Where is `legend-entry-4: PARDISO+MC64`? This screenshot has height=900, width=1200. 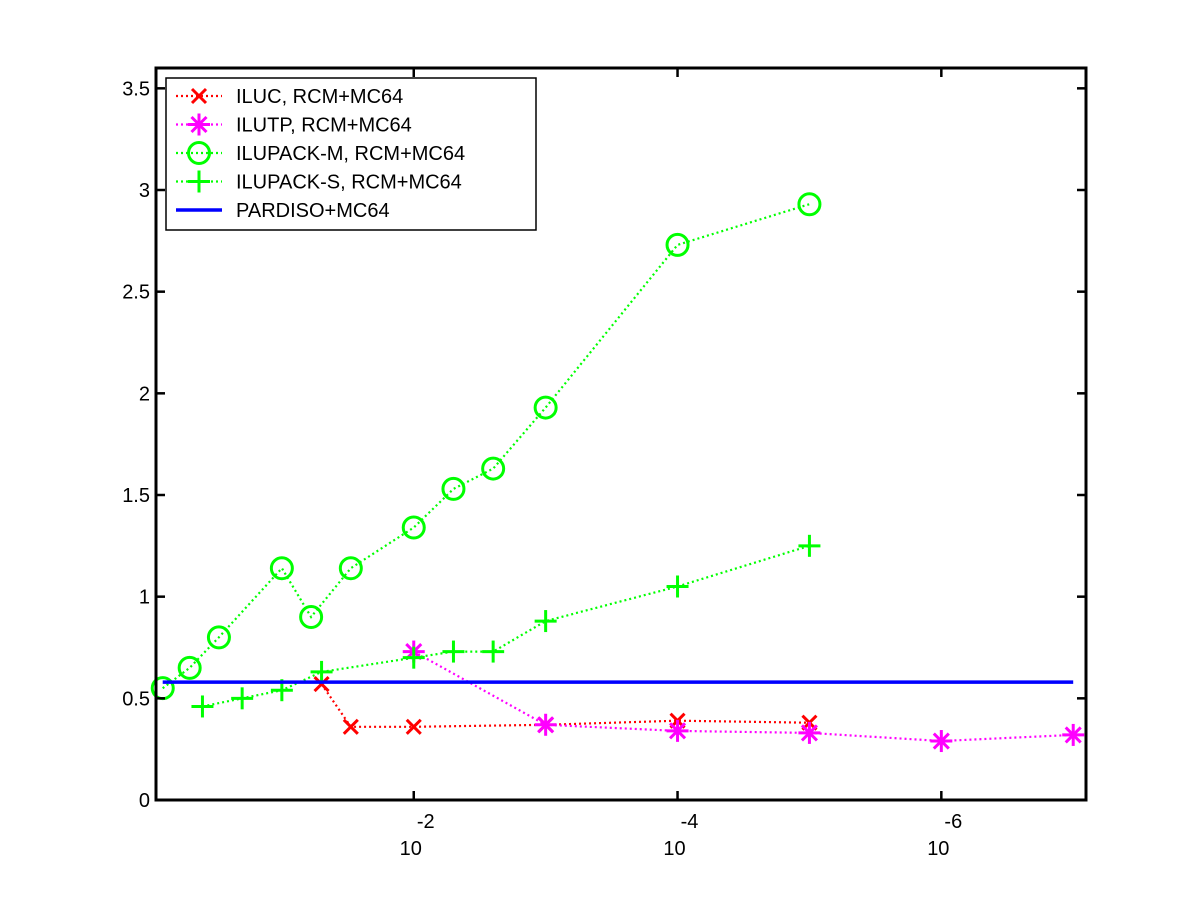
legend-entry-4: PARDISO+MC64 is located at coordinates (283, 211).